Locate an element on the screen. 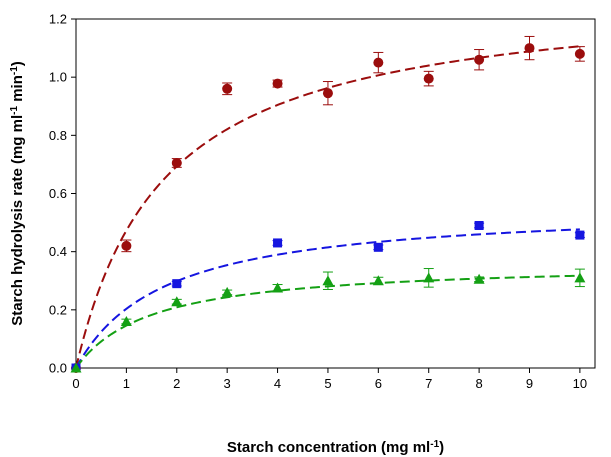 This screenshot has height=457, width=611. x-tick-label: 3 is located at coordinates (227, 383).